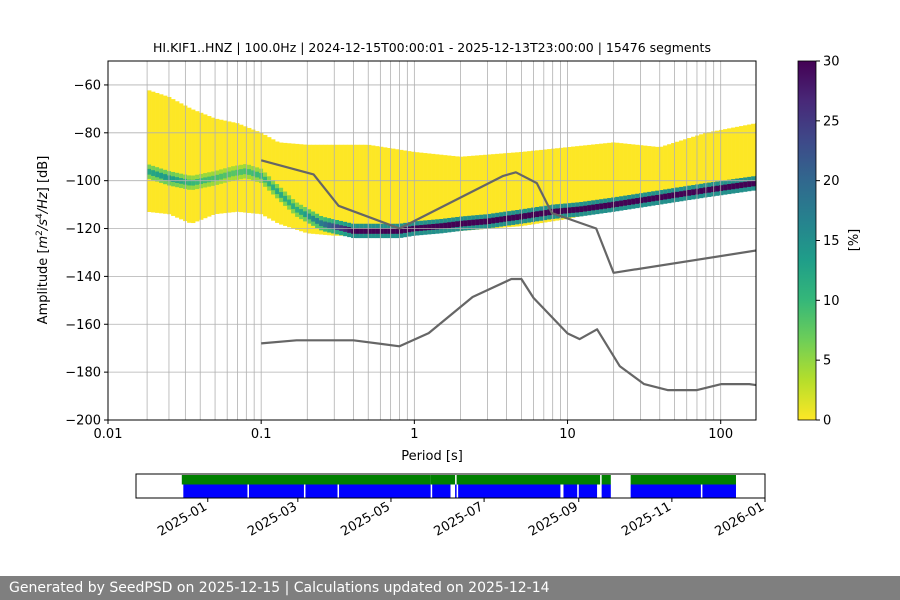 The image size is (900, 600). I want to click on colorbar-axis: 0 5 10 15 20 25 30, so click(828, 242).